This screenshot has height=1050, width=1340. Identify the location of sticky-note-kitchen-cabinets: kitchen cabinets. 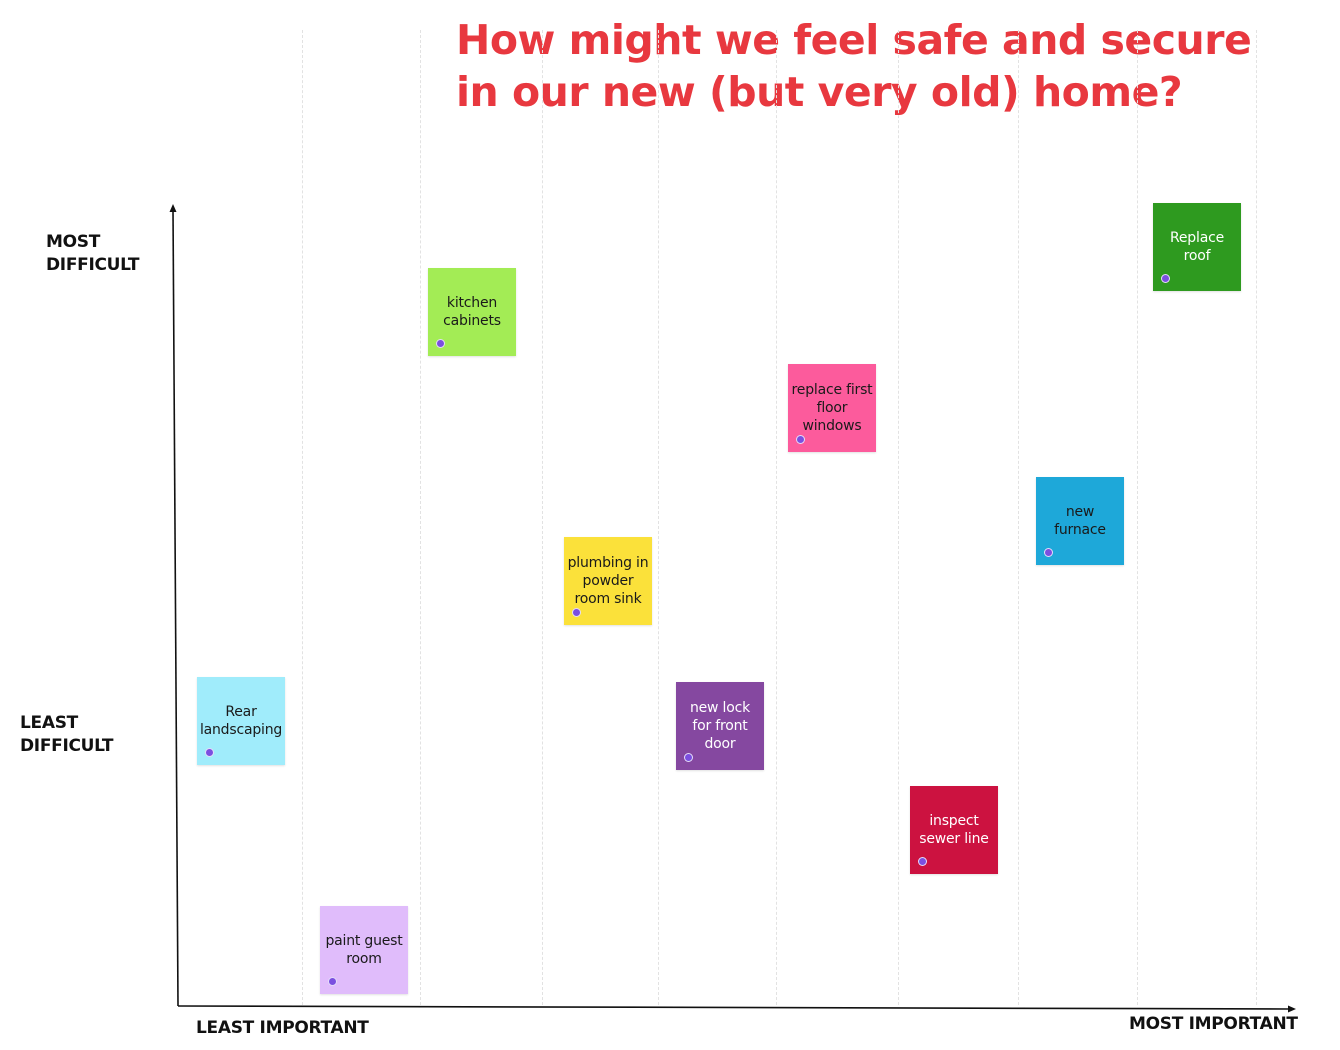
(472, 312).